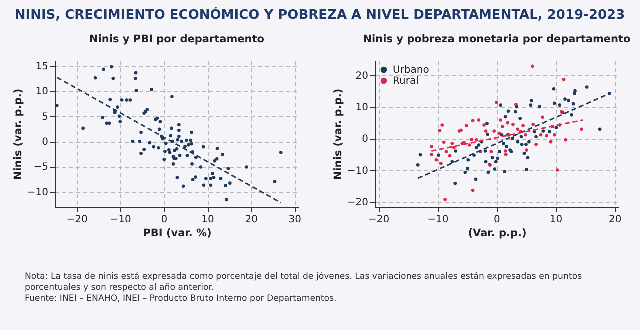  I want to click on chart-title: Ninis y pobreza monetaria por departamento, so click(497, 40).